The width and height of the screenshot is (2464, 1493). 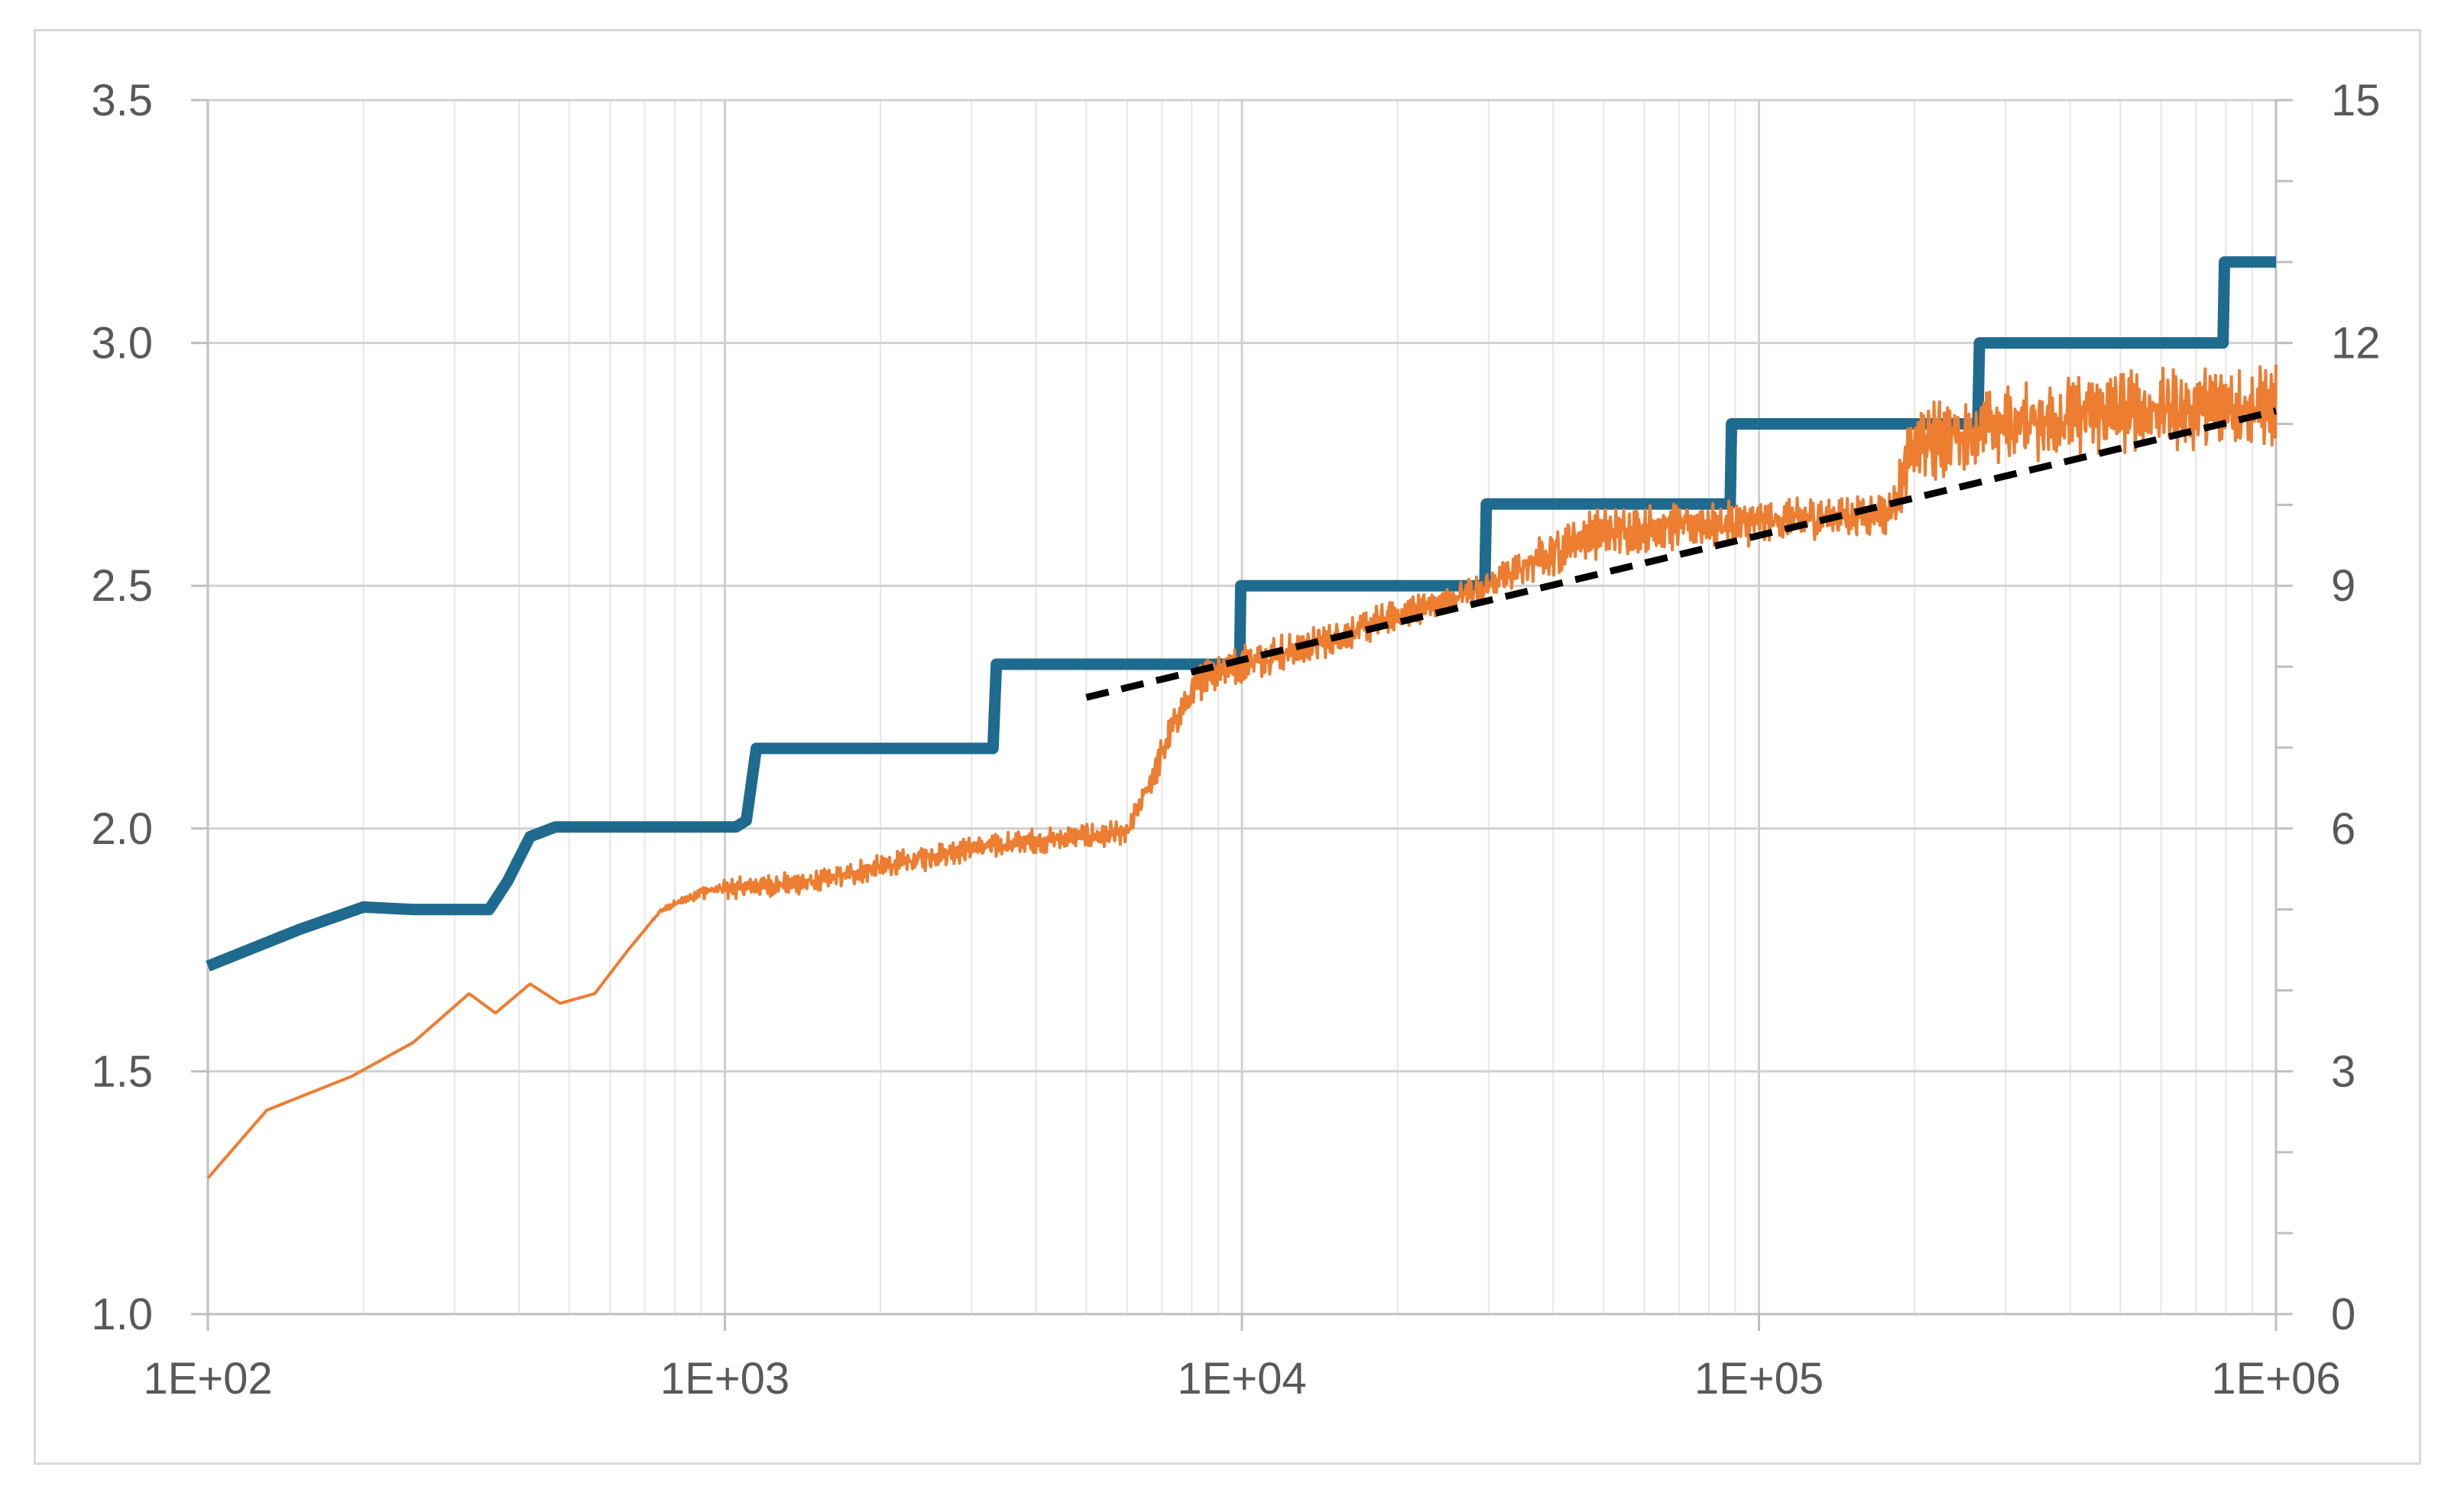 What do you see at coordinates (122, 1071) in the screenshot?
I see `left-y-tick-label: 1.5` at bounding box center [122, 1071].